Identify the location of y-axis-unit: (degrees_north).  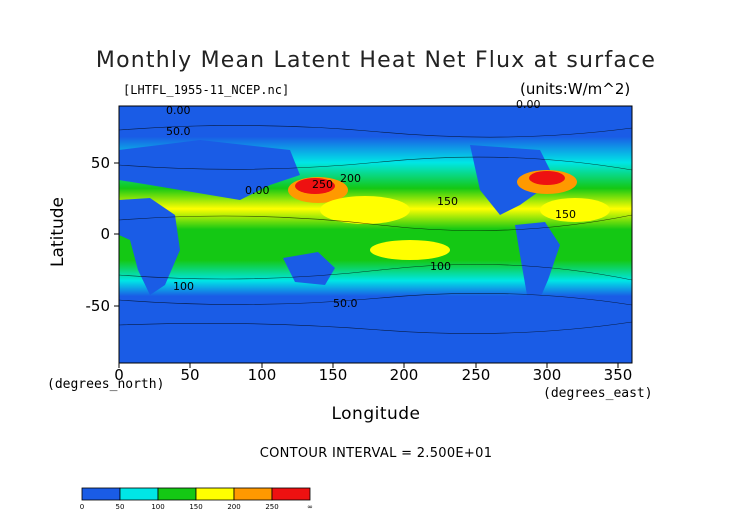
(106, 384).